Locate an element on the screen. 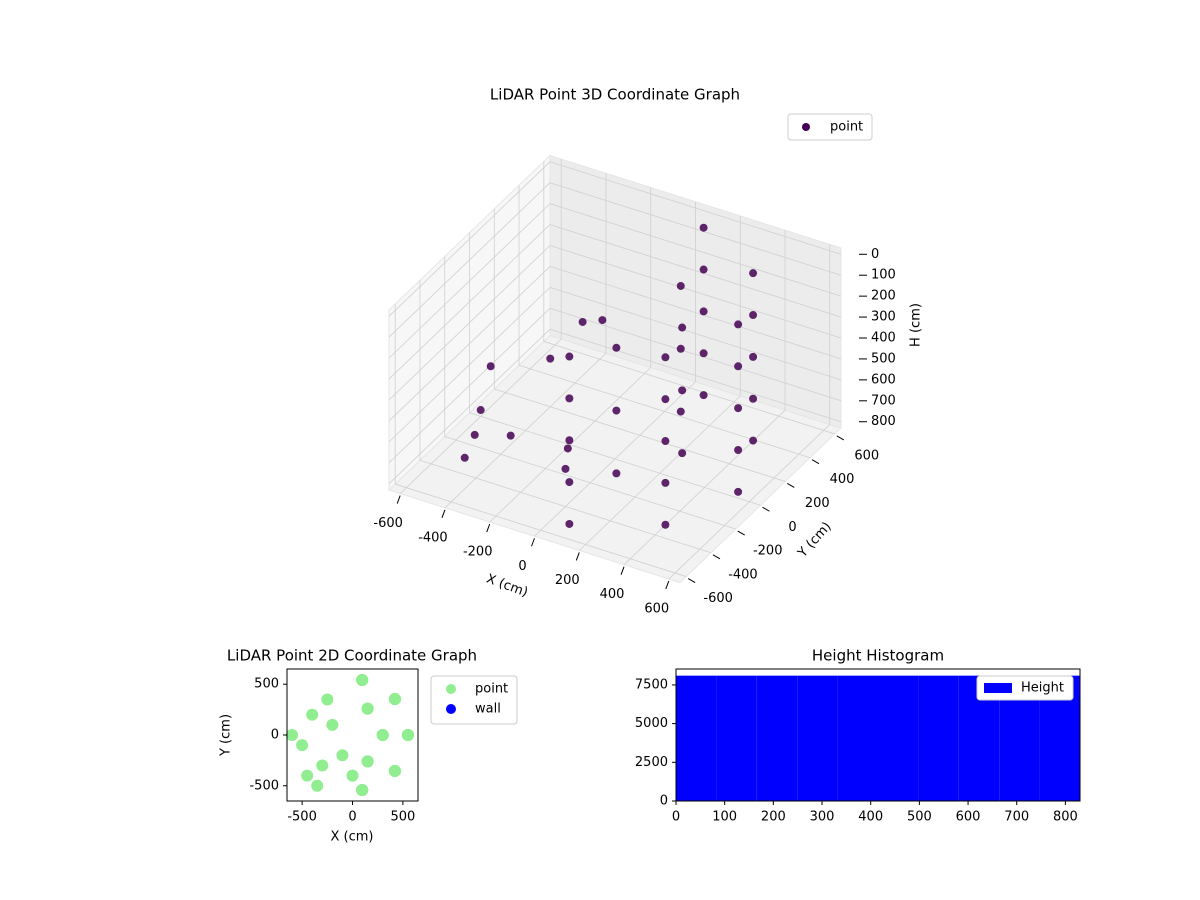 The width and height of the screenshot is (1200, 900). z-tick-label: 400 is located at coordinates (883, 338).